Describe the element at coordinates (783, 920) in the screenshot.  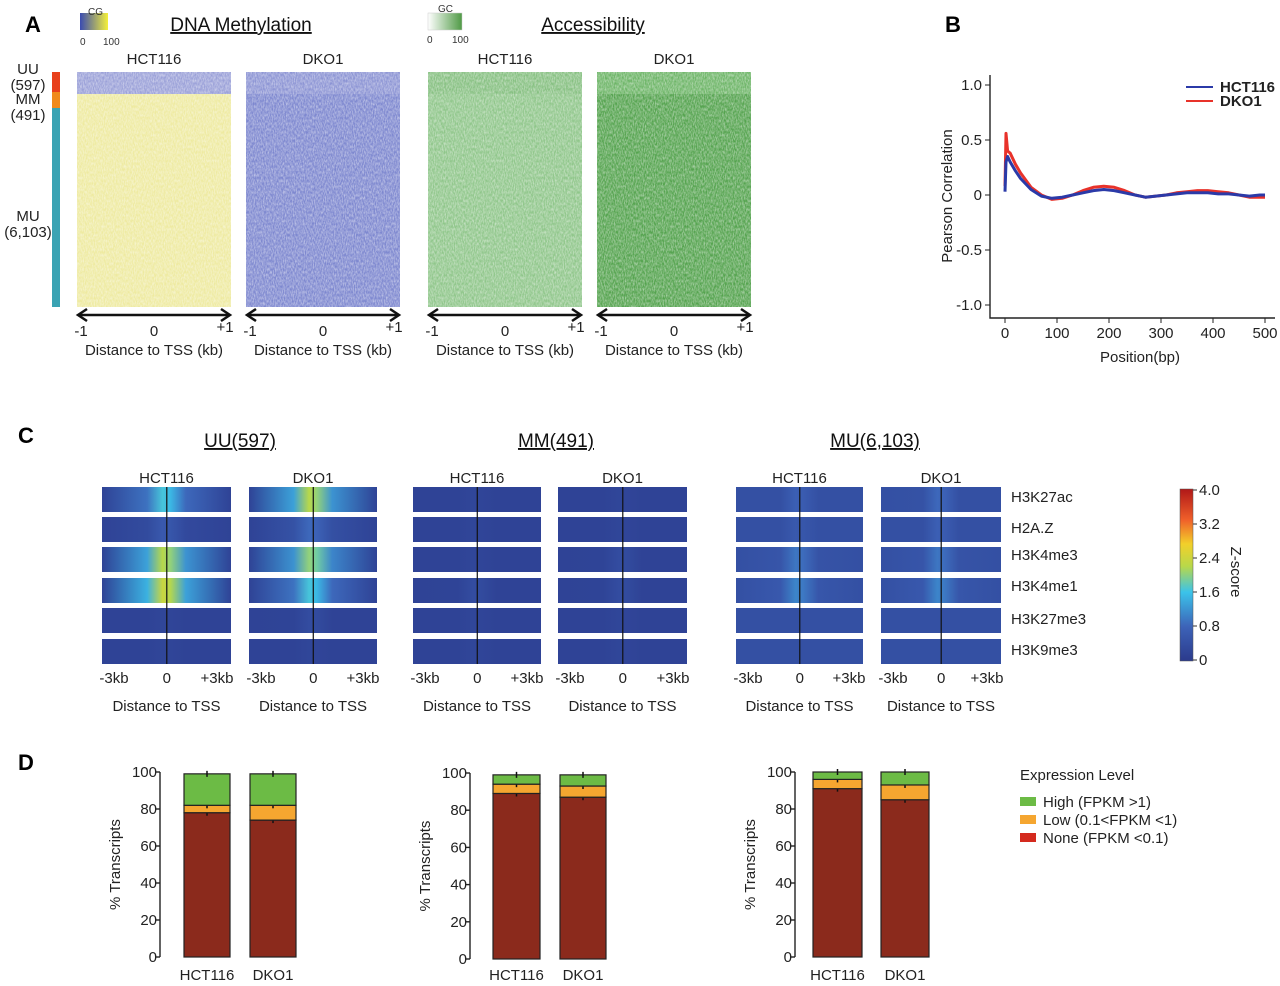
I see `y-tick-label: 20` at that location.